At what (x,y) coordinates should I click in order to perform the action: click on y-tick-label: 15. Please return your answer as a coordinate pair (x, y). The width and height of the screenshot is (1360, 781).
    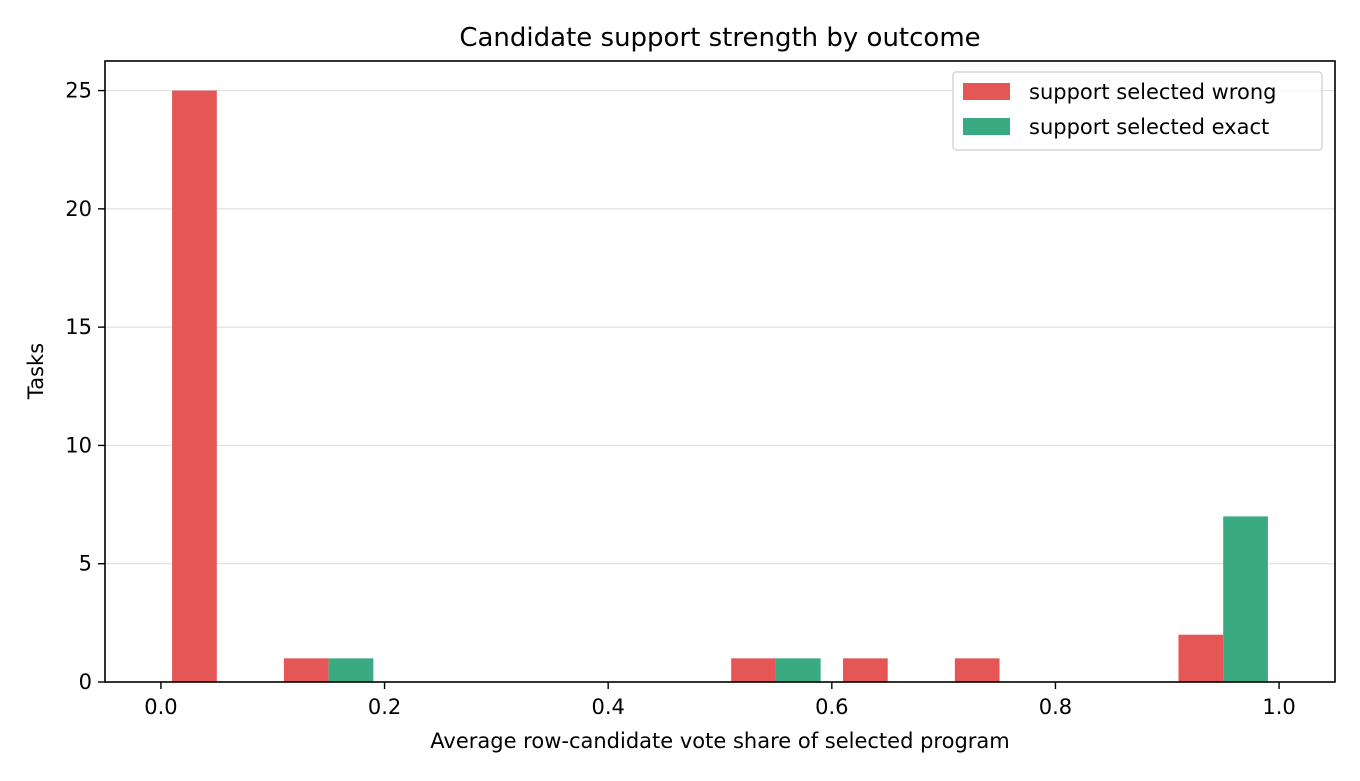
    Looking at the image, I should click on (78, 327).